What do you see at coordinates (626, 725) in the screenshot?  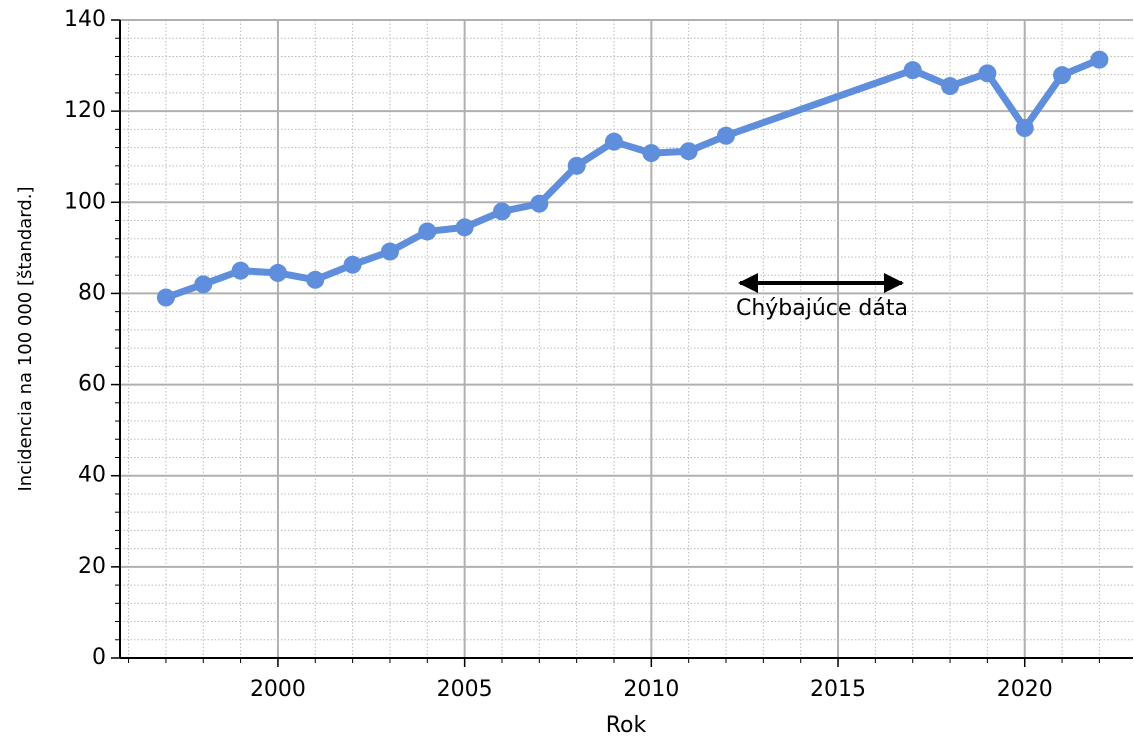 I see `x-axis-label: Rok` at bounding box center [626, 725].